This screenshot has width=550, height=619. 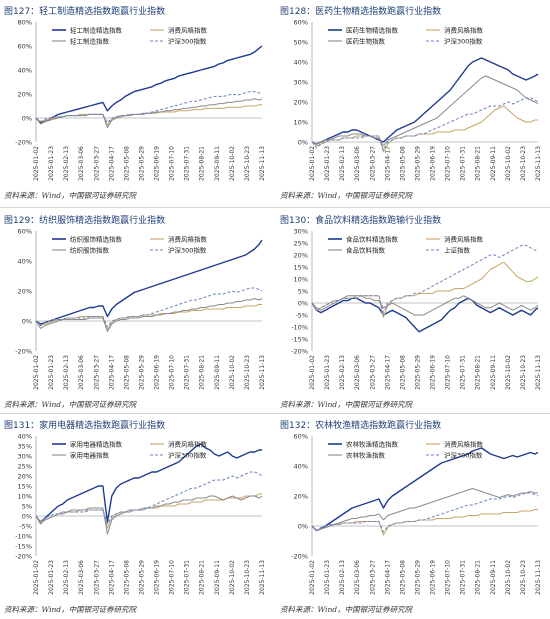 What do you see at coordinates (372, 30) in the screenshot?
I see `legend-label: 医药生物精选指数` at bounding box center [372, 30].